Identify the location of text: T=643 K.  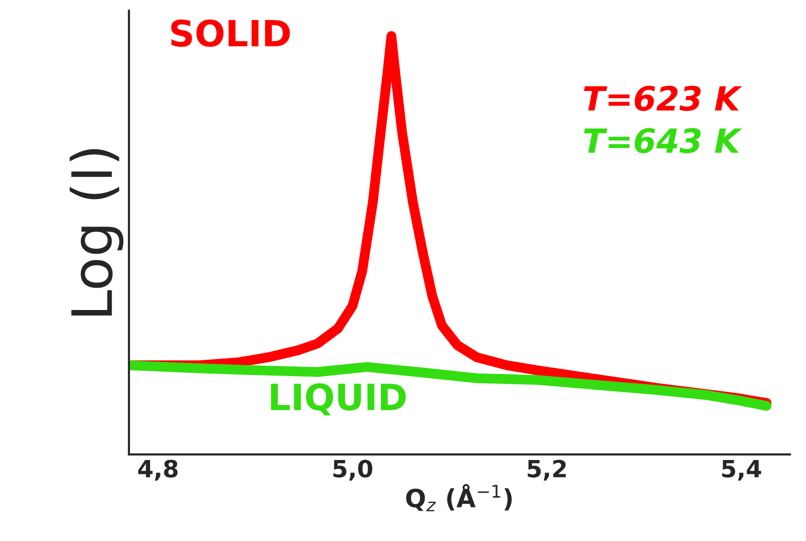
(663, 141).